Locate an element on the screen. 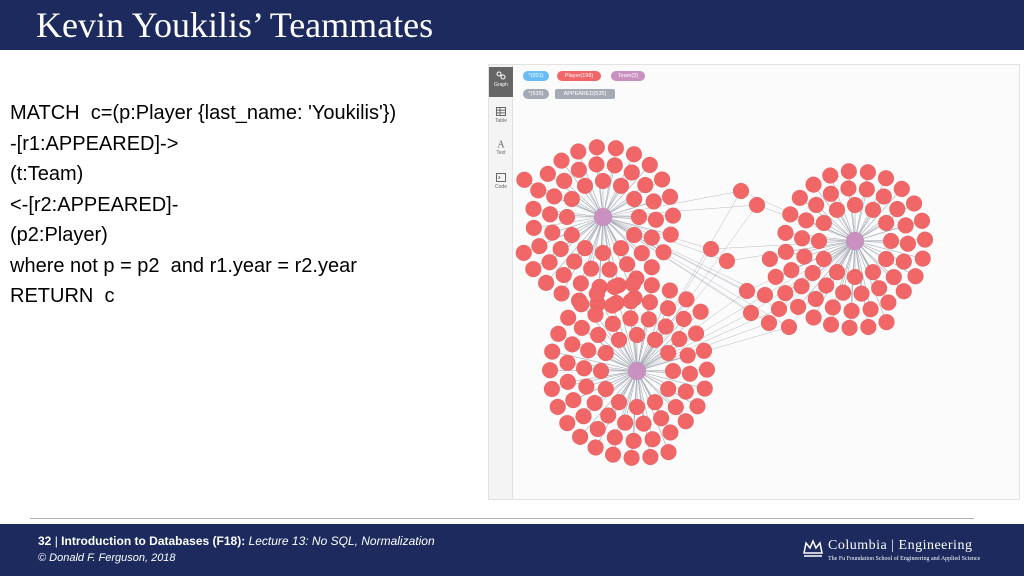  view-tab-code: Code is located at coordinates (501, 181).